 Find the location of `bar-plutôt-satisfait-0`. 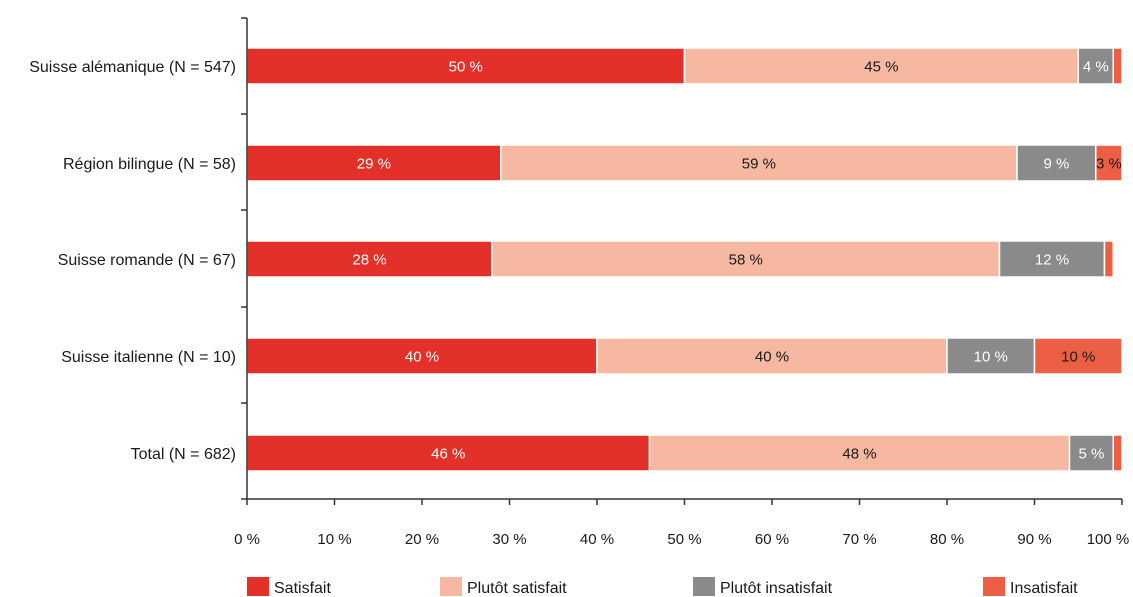

bar-plutôt-satisfait-0 is located at coordinates (881, 66).